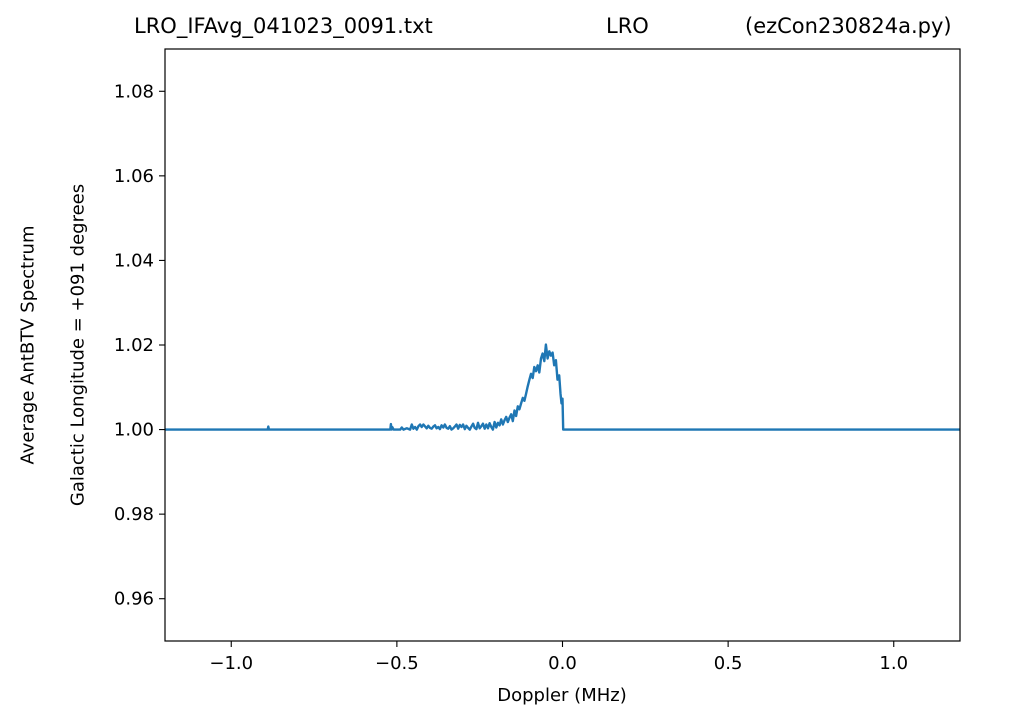 The height and width of the screenshot is (727, 1024). What do you see at coordinates (231, 663) in the screenshot?
I see `x-tick-label: −1.0` at bounding box center [231, 663].